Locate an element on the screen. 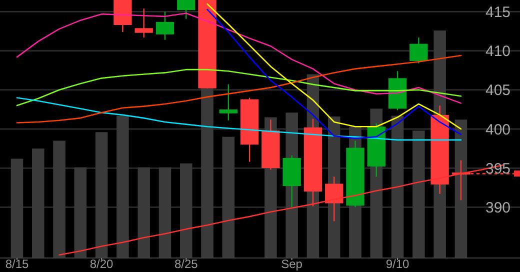  y-tick-label: 400 is located at coordinates (498, 129).